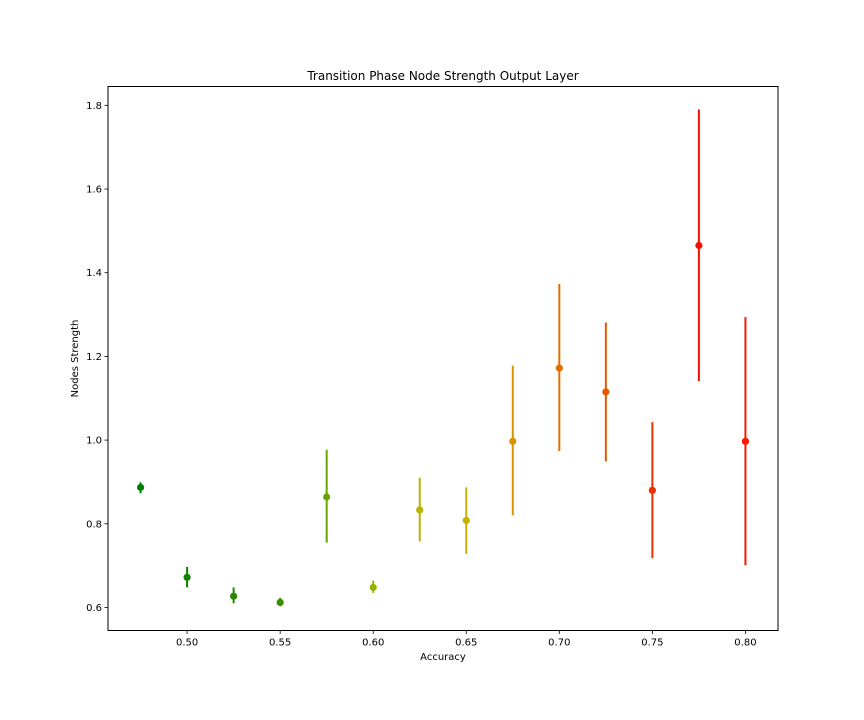 This screenshot has height=720, width=864. I want to click on x-axis-ticks: 0.50 0.55 0.60 0.65 0.70 0.75 0.80, so click(466, 639).